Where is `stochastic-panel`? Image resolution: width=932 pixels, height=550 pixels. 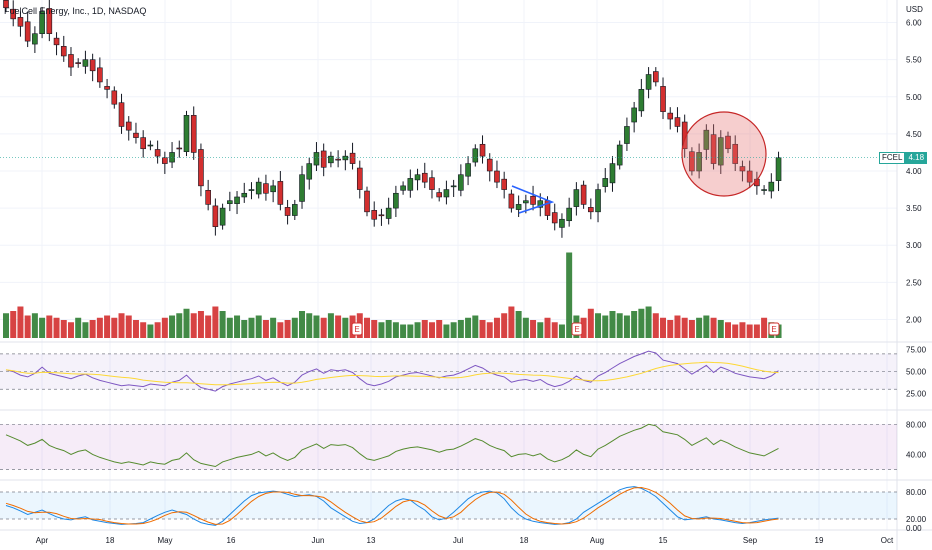 stochastic-panel is located at coordinates (448, 506).